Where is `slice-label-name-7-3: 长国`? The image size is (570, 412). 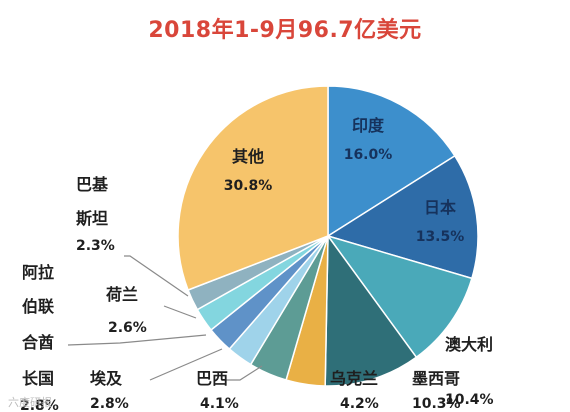
slice-label-name-7-3: 长国 is located at coordinates (38, 378).